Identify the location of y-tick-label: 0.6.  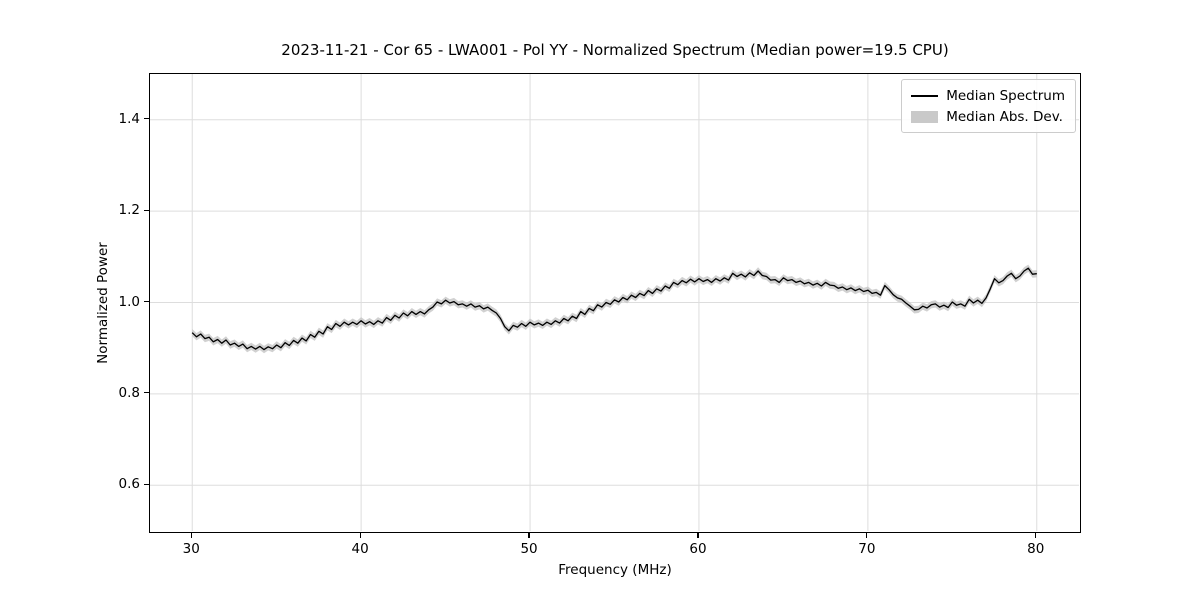
(129, 484).